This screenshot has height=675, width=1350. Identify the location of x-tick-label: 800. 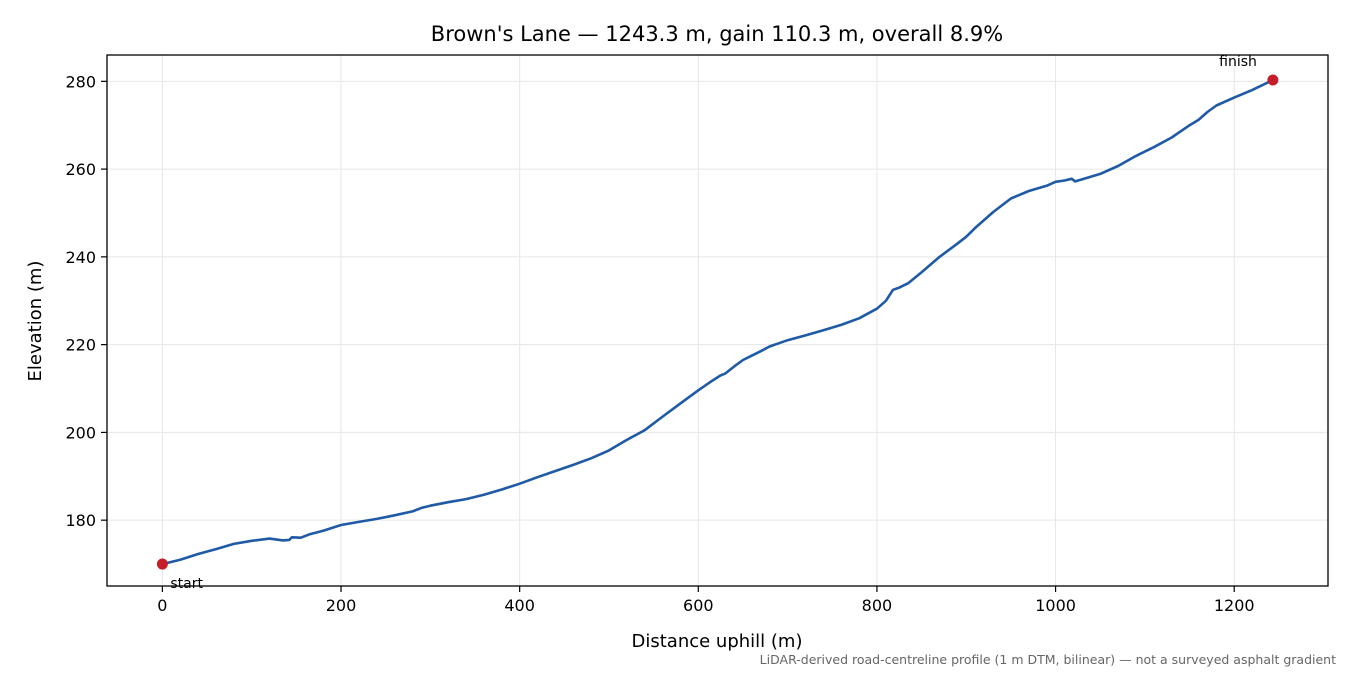
(877, 605).